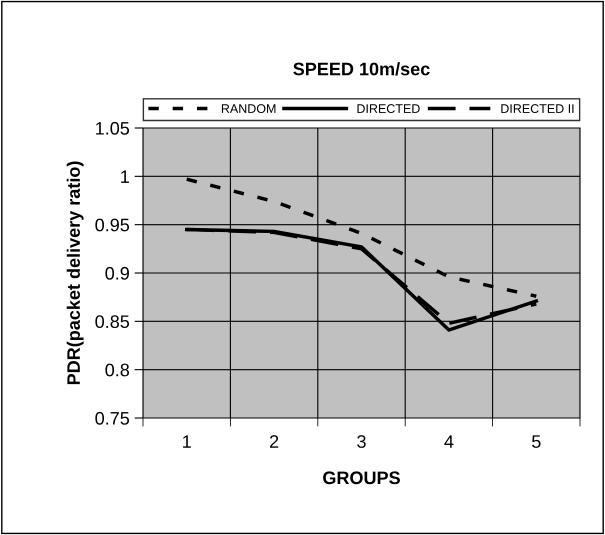 The width and height of the screenshot is (605, 535). What do you see at coordinates (536, 441) in the screenshot?
I see `x-tick-label: 5` at bounding box center [536, 441].